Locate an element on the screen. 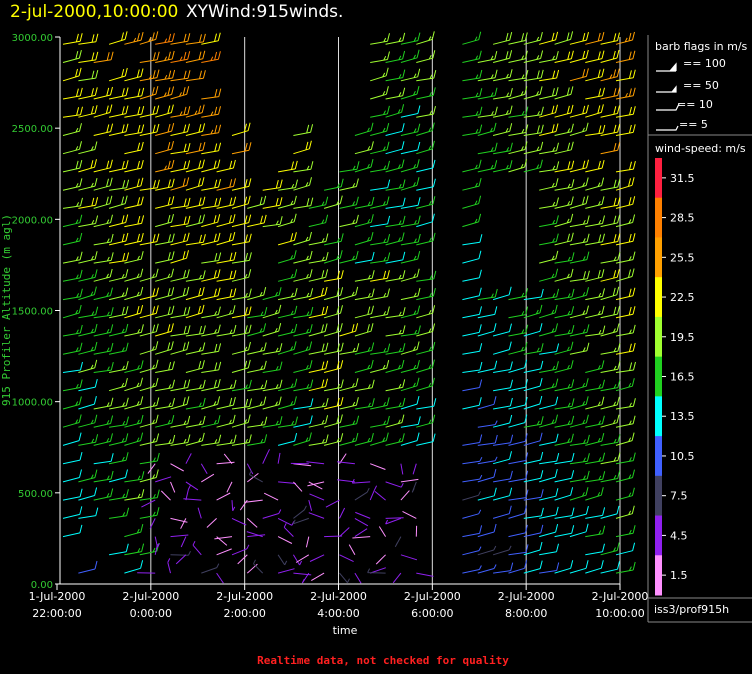  x-tick-date-0: 1-Jul-2000 is located at coordinates (57, 596).